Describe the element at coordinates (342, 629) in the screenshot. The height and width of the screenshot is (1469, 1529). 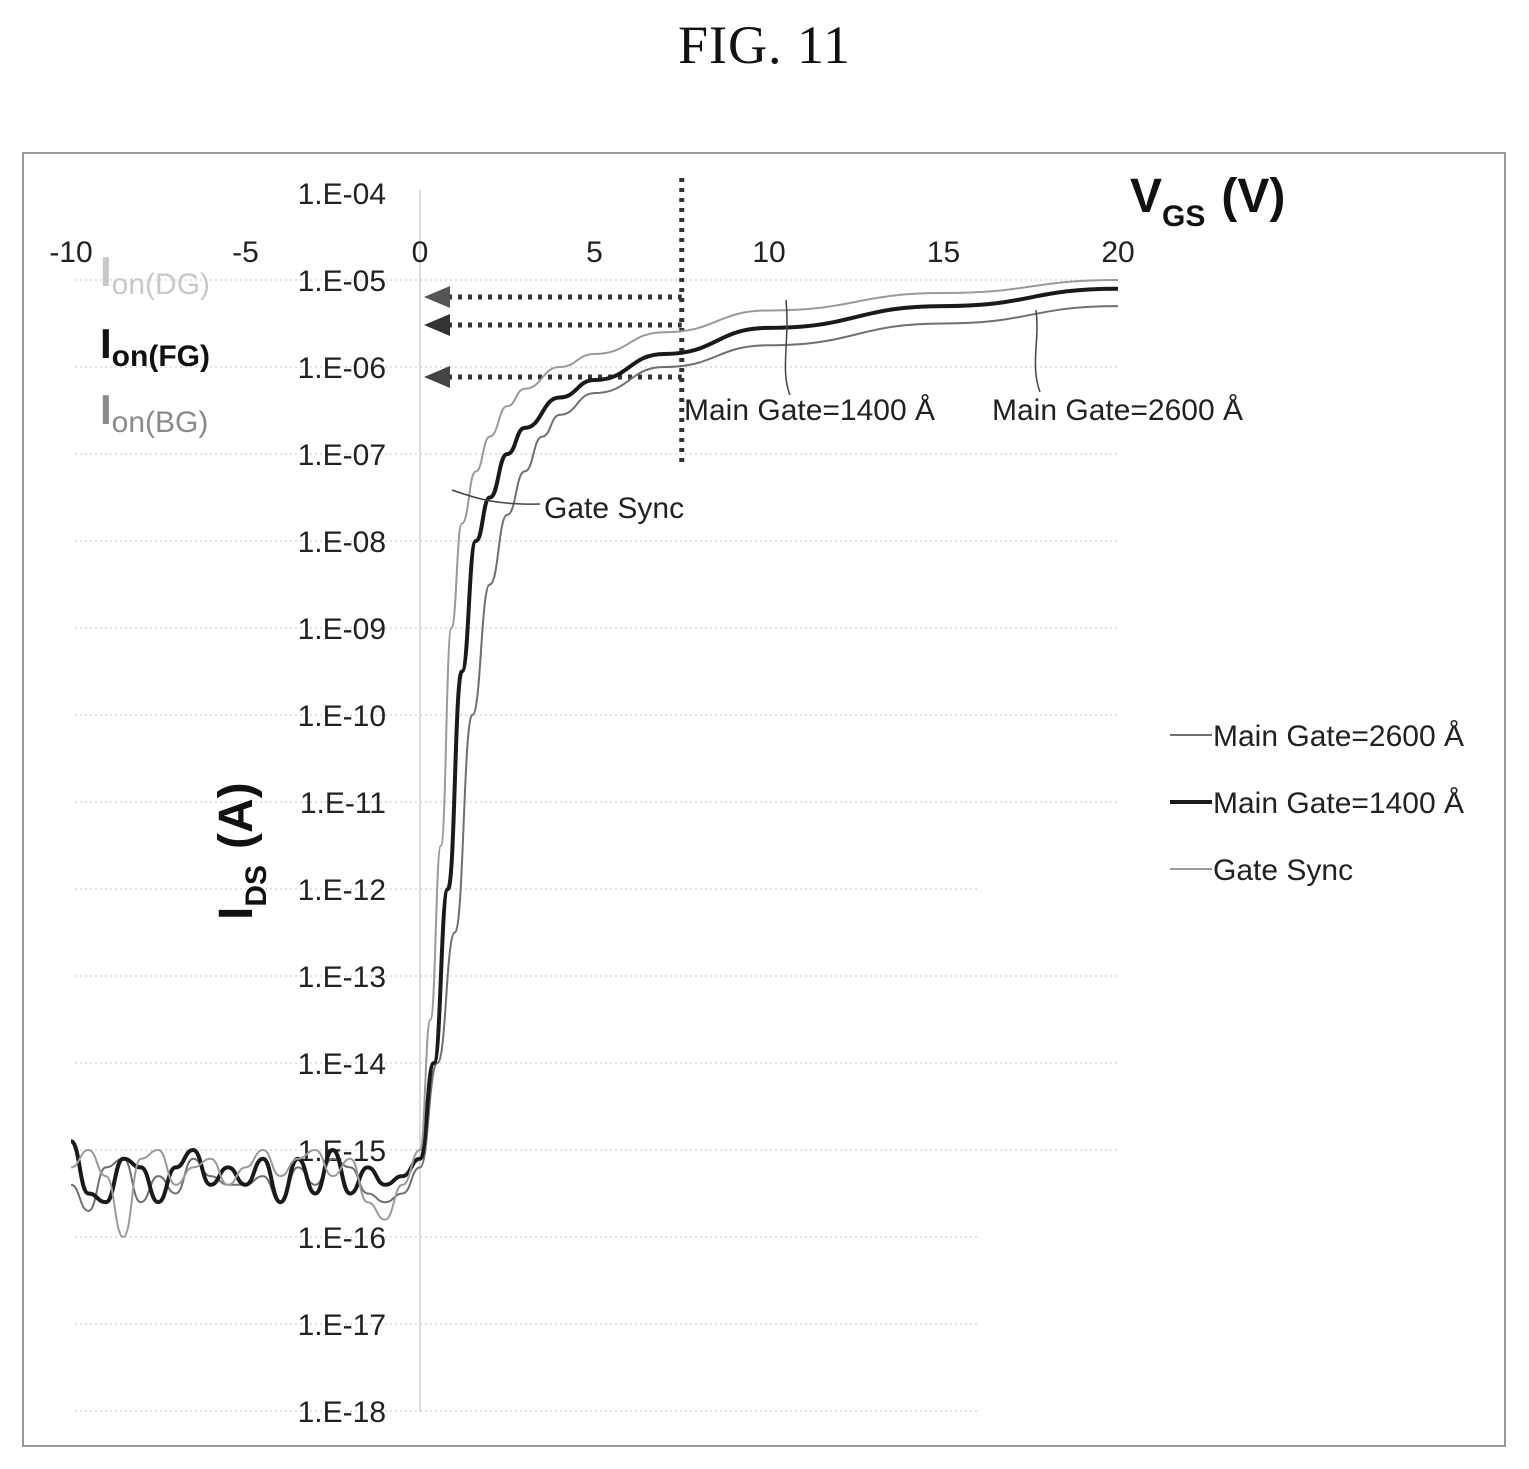
I see `y-tick-label: 1.E-09` at that location.